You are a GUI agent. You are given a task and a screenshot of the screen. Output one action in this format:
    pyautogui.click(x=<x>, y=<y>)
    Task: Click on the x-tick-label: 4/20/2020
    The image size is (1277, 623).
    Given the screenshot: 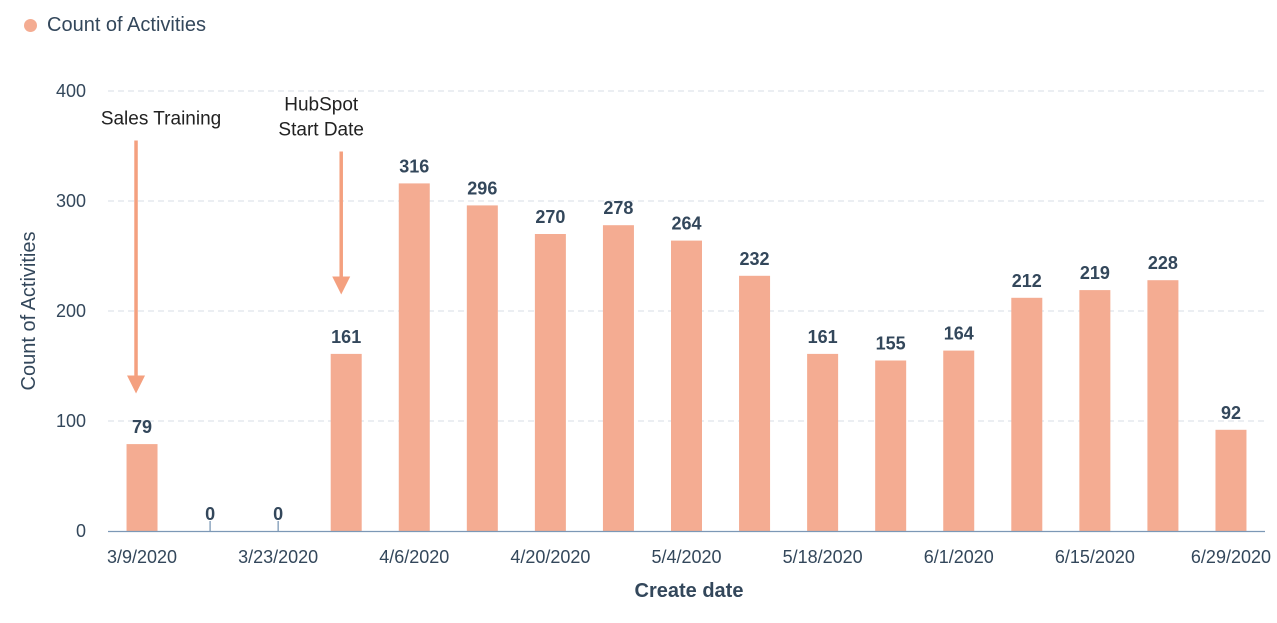 What is the action you would take?
    pyautogui.click(x=550, y=557)
    